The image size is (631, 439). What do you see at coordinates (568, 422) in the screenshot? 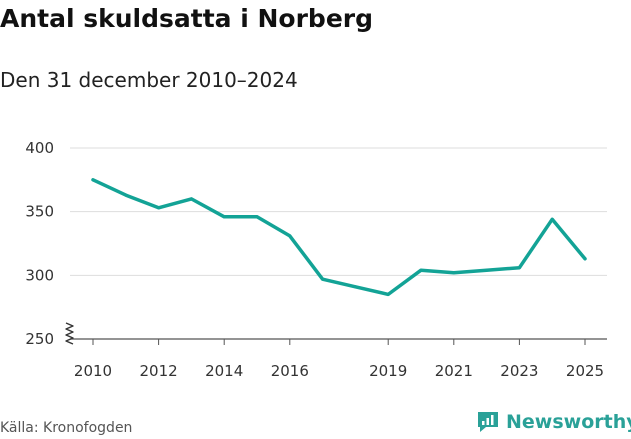
I see `brand-name: Newsworthy` at bounding box center [568, 422].